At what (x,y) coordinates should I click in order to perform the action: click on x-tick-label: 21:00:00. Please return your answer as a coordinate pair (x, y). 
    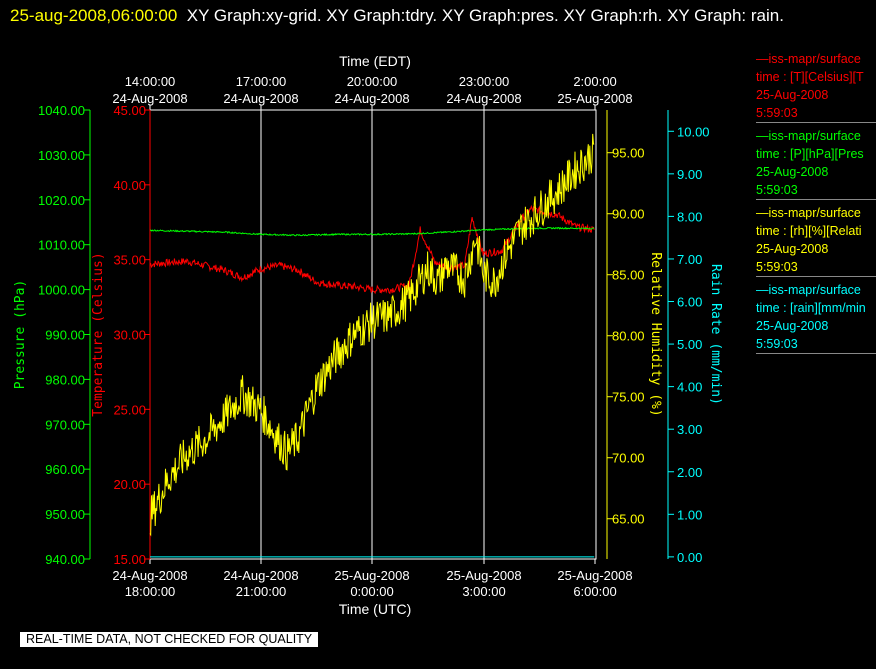
    Looking at the image, I should click on (261, 591).